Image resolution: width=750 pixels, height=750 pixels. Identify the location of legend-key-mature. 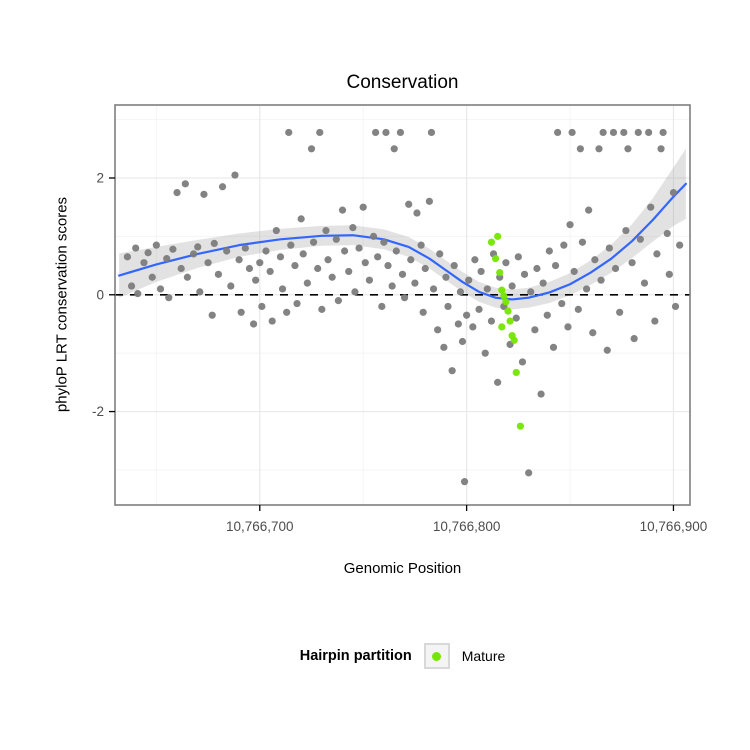
(436, 656).